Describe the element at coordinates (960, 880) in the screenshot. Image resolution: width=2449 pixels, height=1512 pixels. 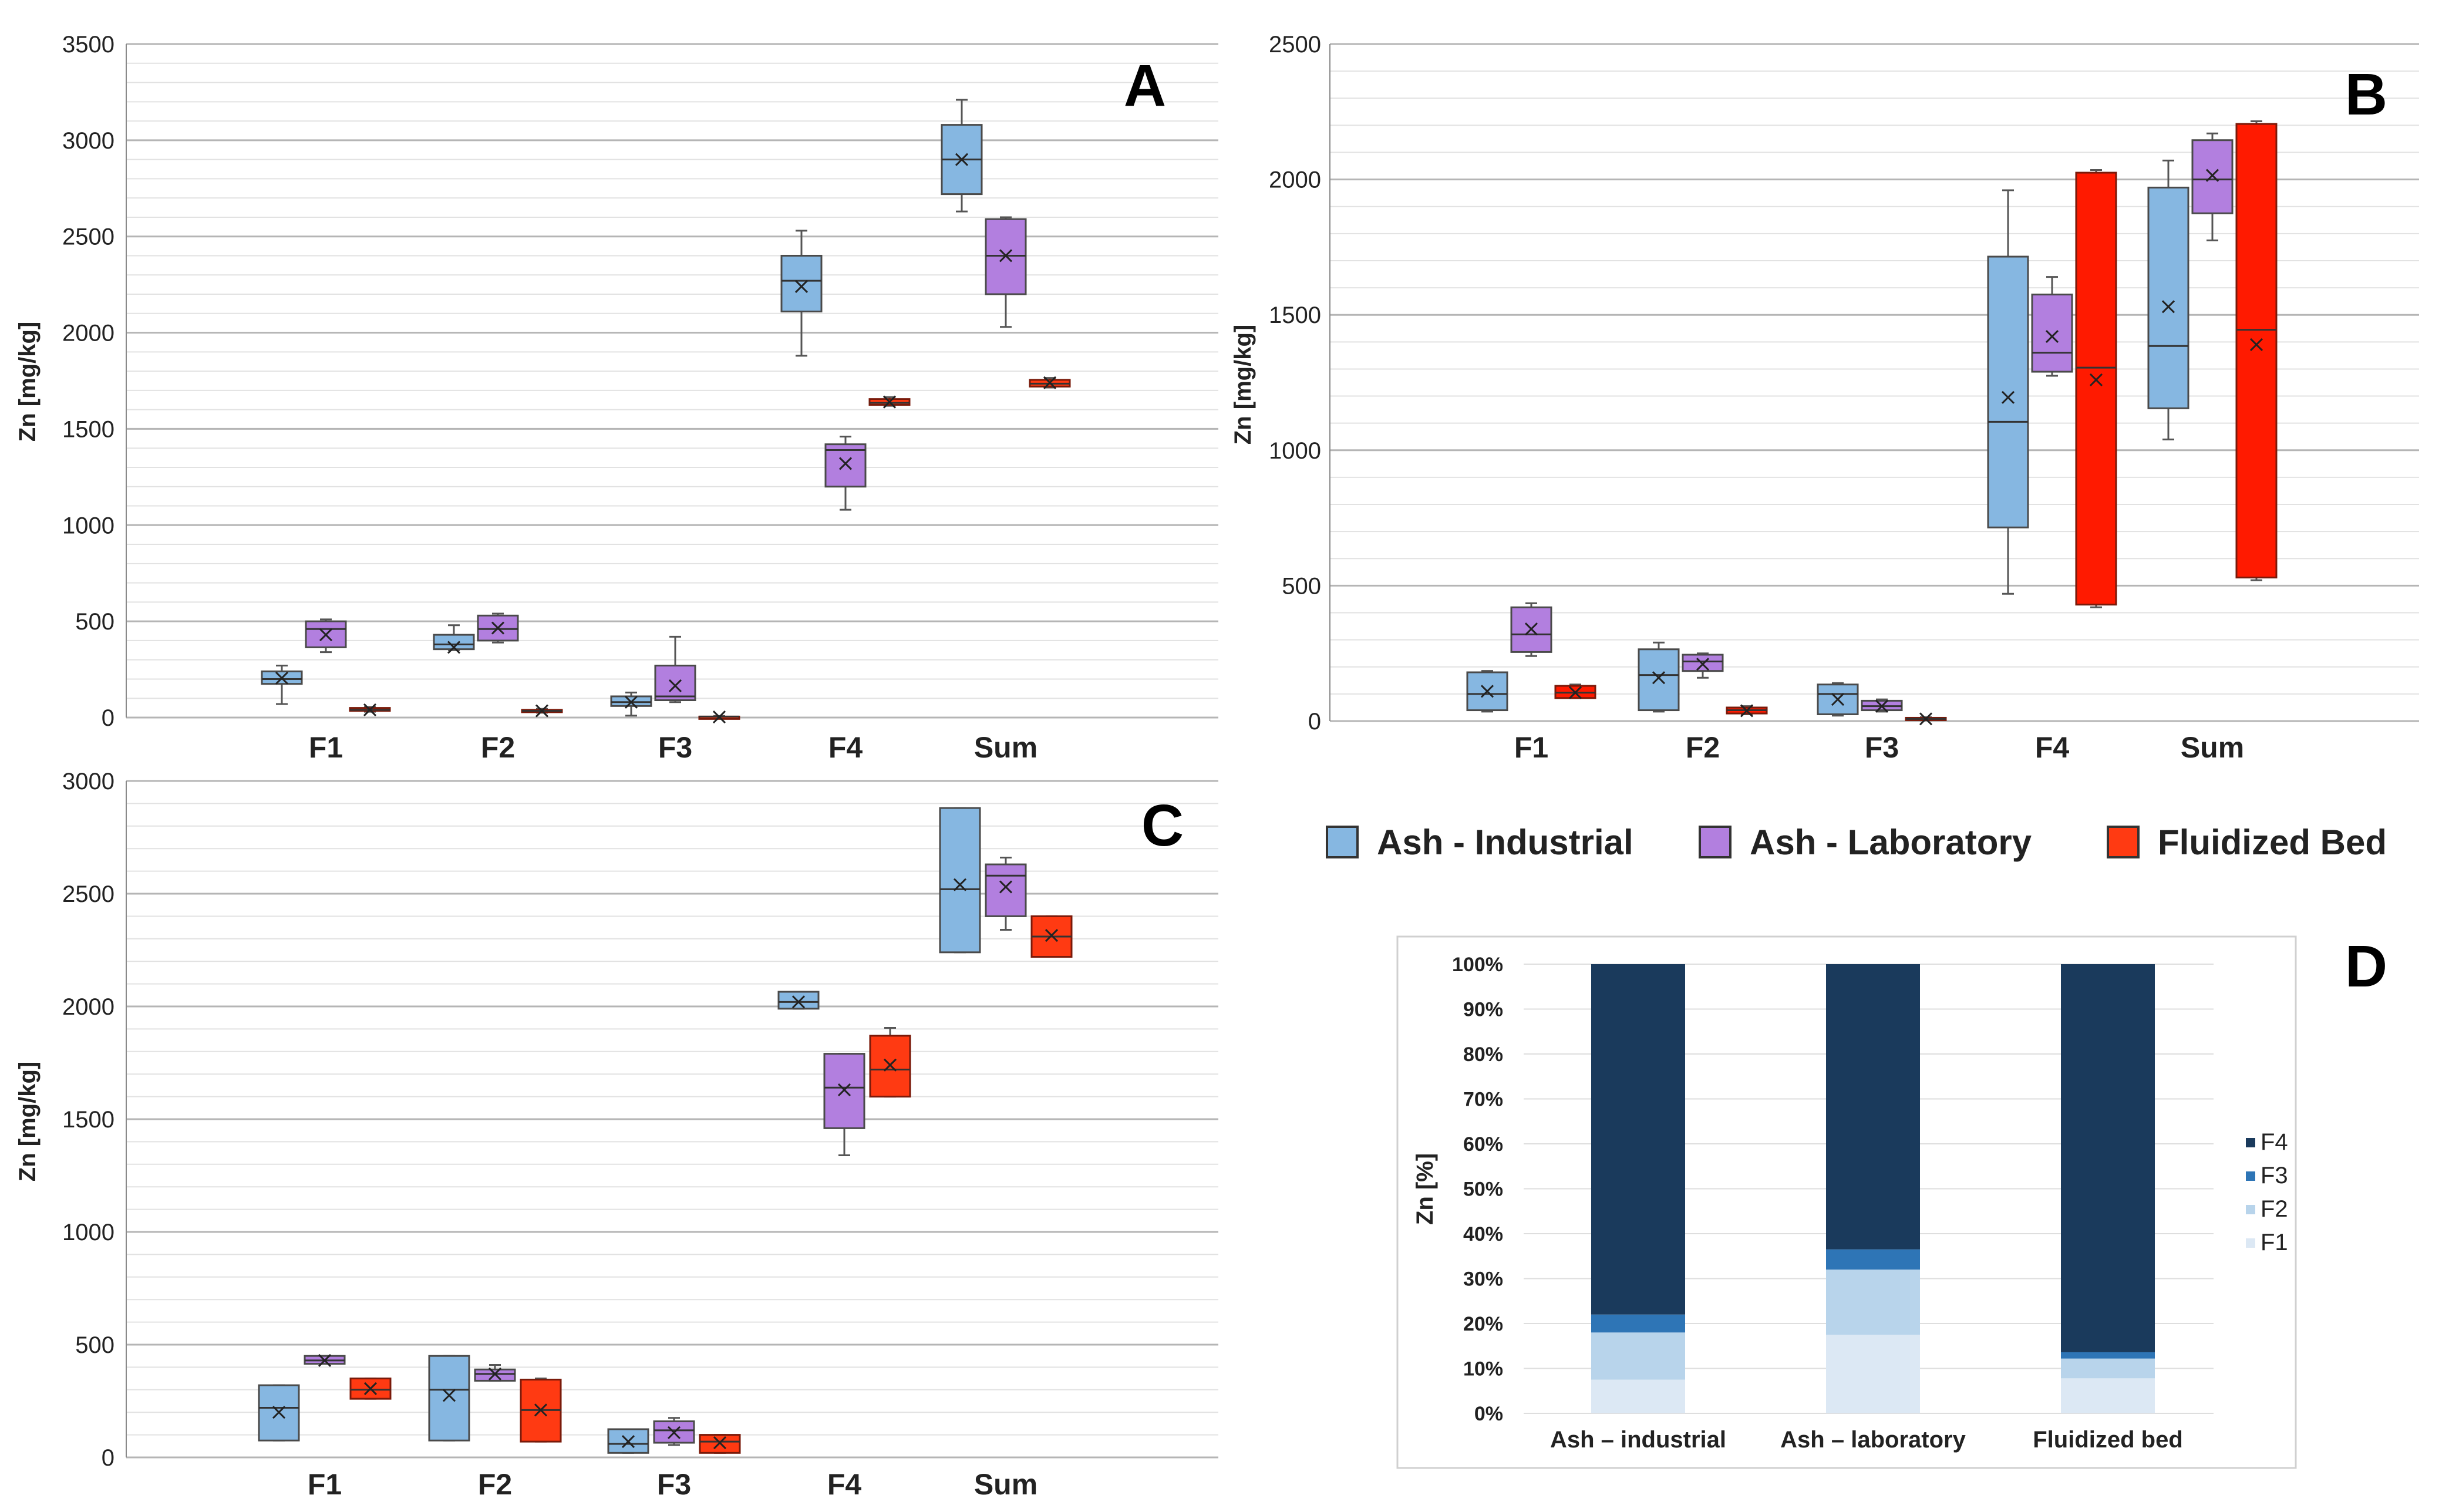
I see `box-ash-industrial-sum` at that location.